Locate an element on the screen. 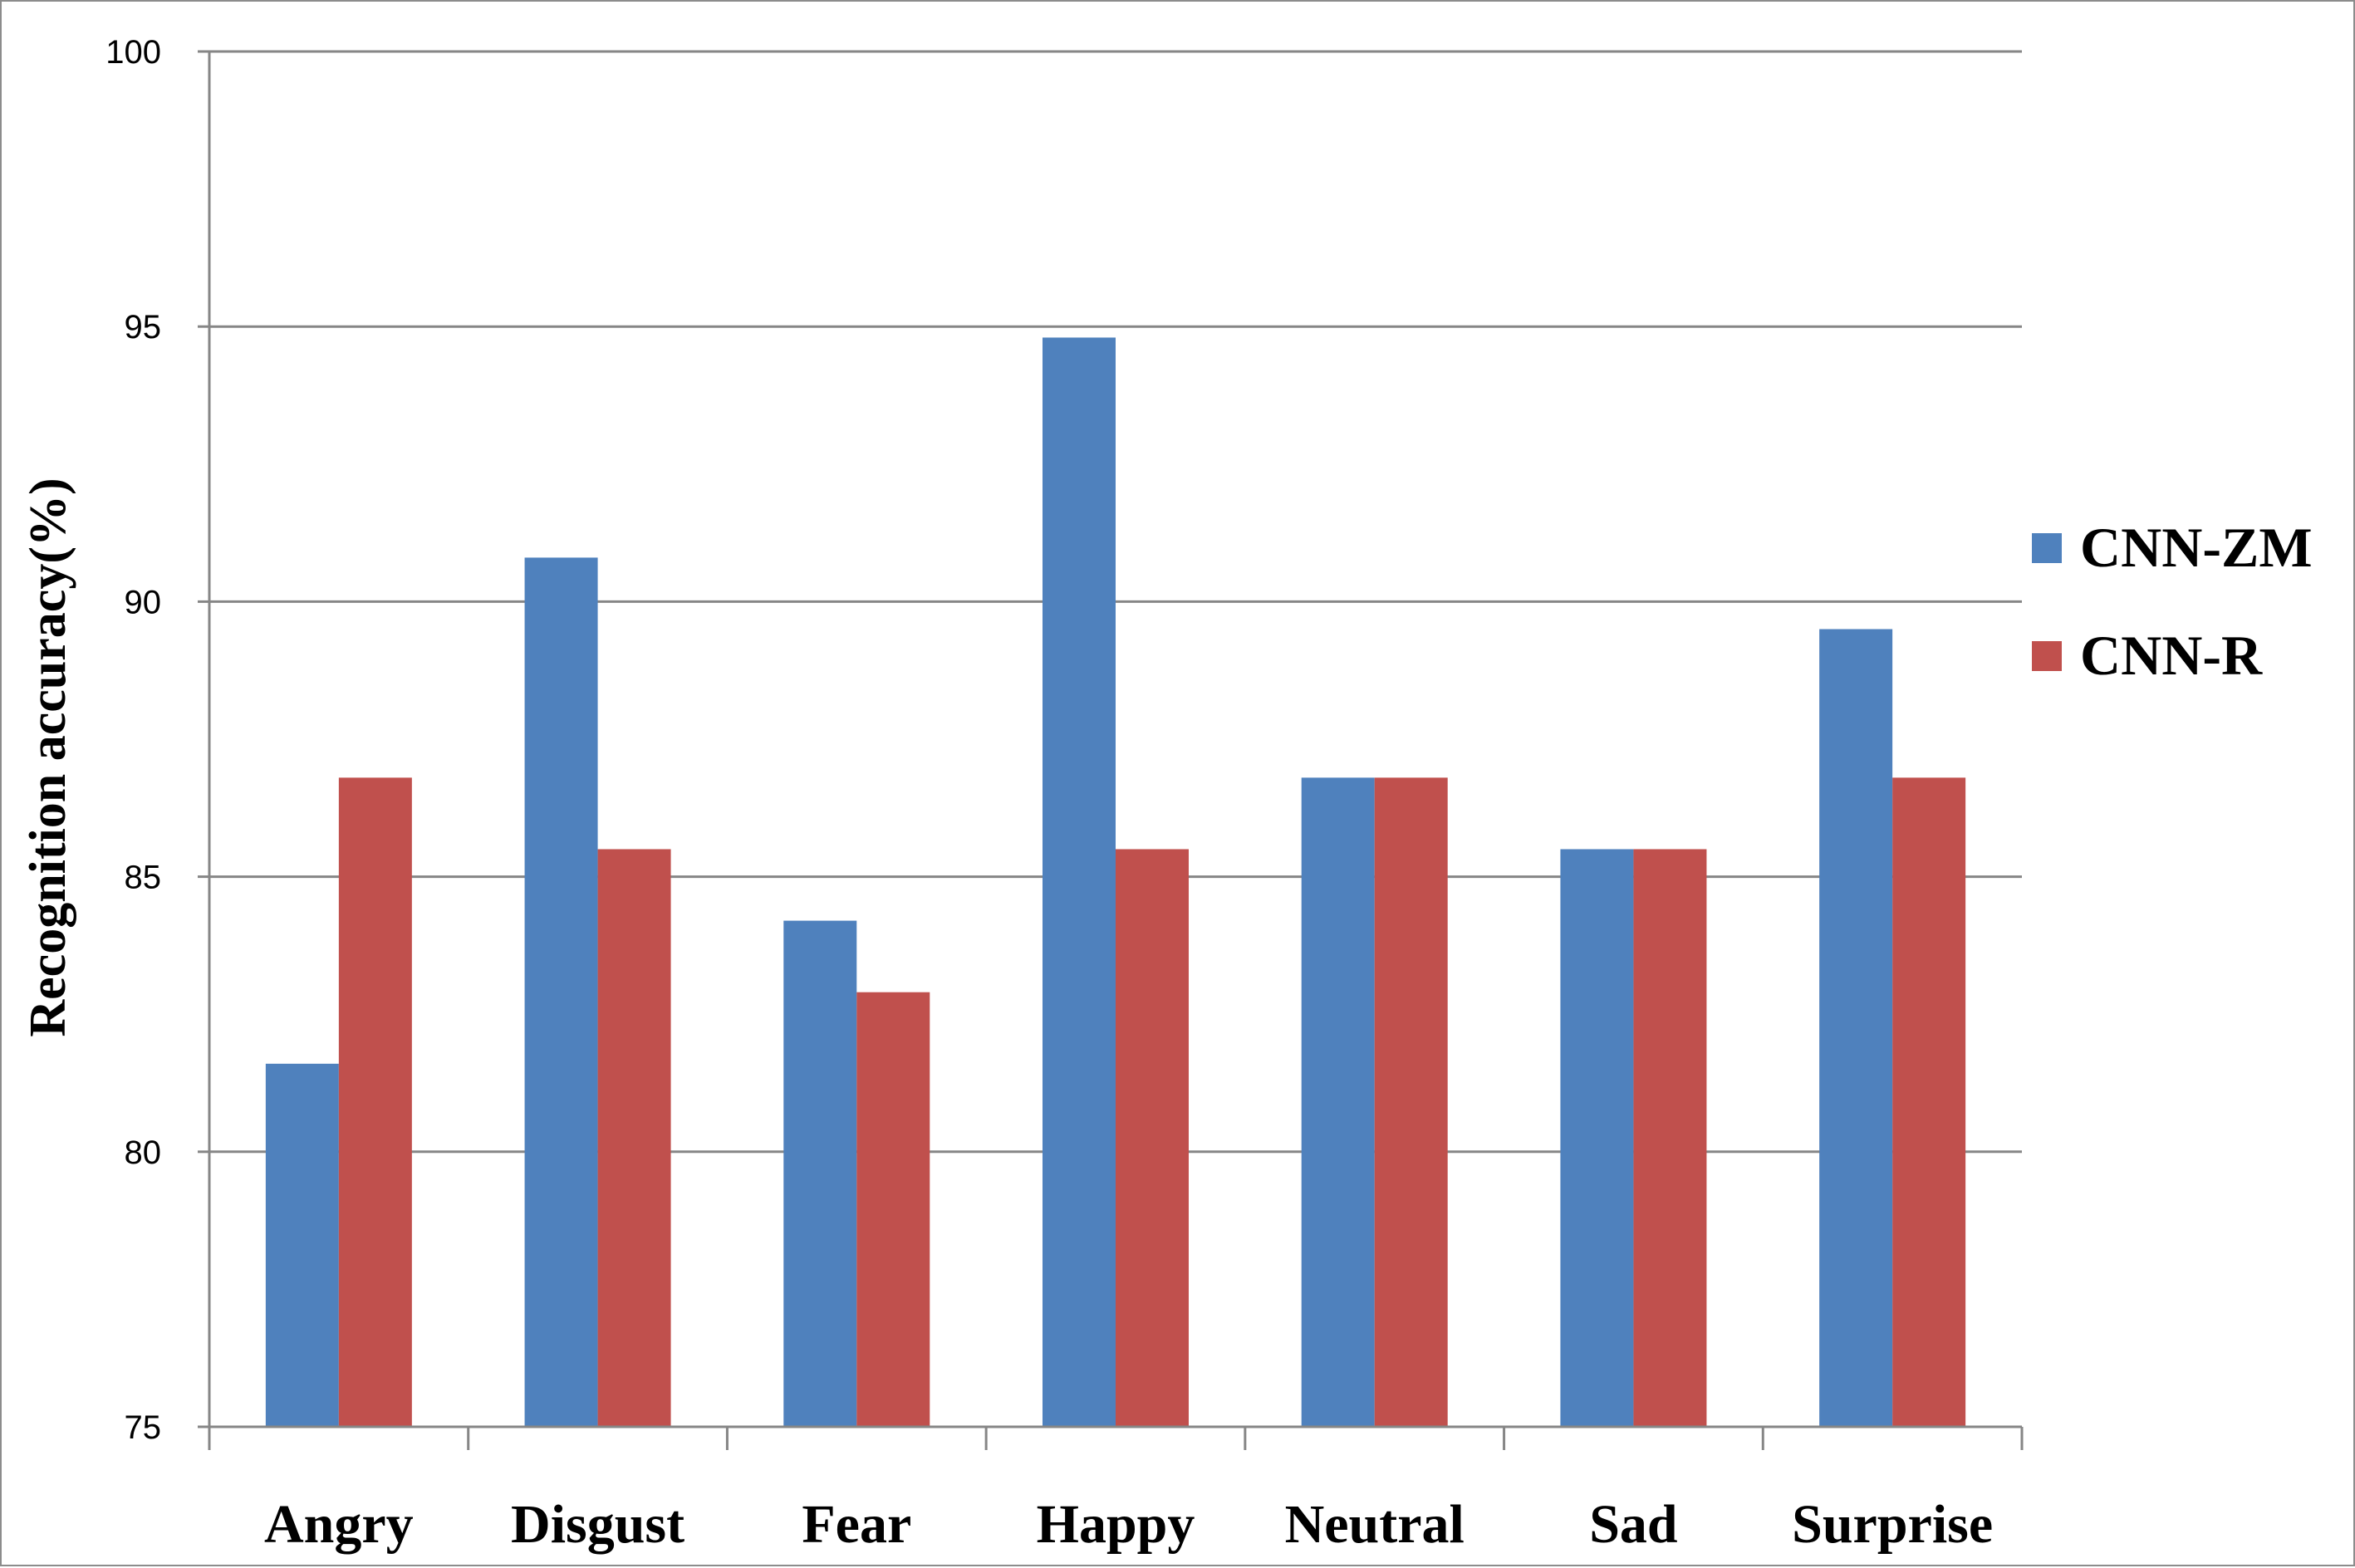 The width and height of the screenshot is (2355, 1568). legend: CNN-ZM CNN-R is located at coordinates (2172, 601).